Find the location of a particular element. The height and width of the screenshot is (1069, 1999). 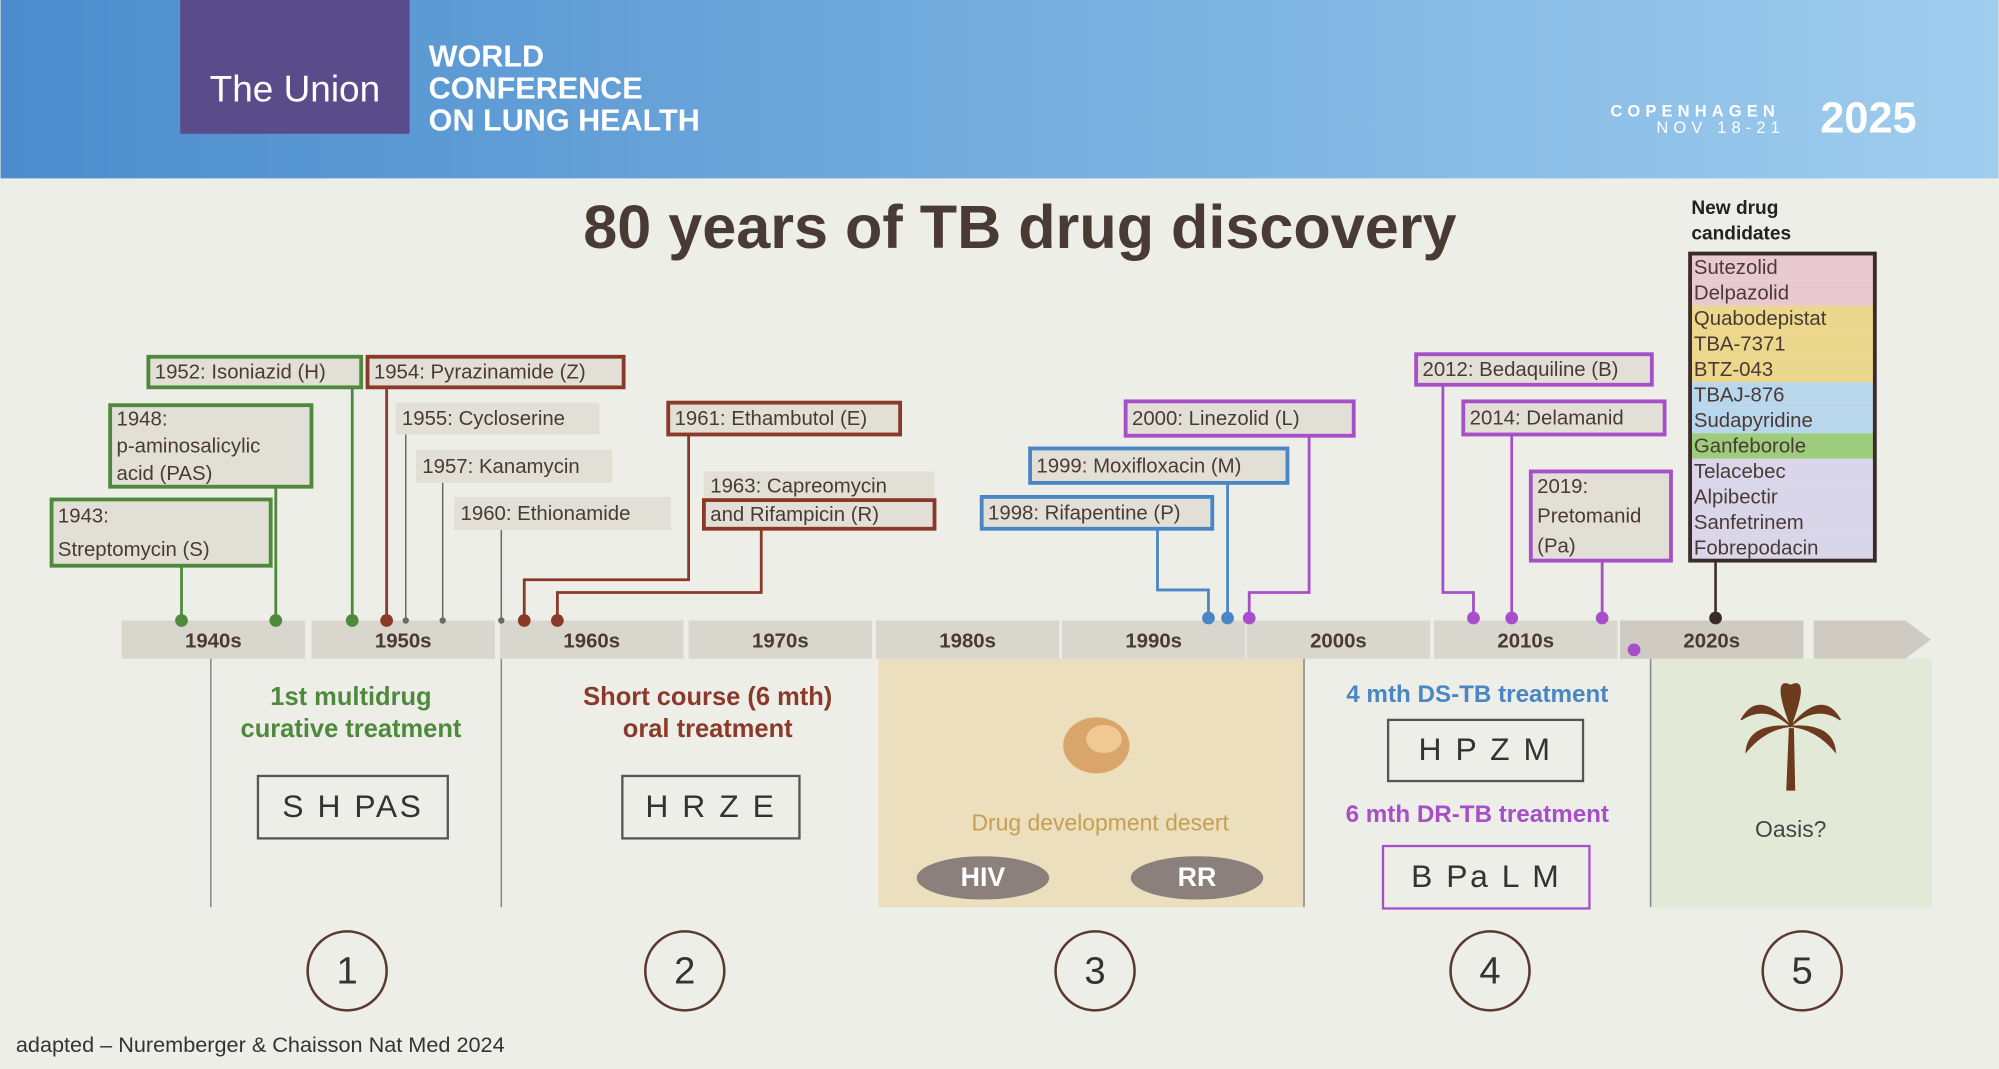

decade-label: 1970s is located at coordinates (780, 642).